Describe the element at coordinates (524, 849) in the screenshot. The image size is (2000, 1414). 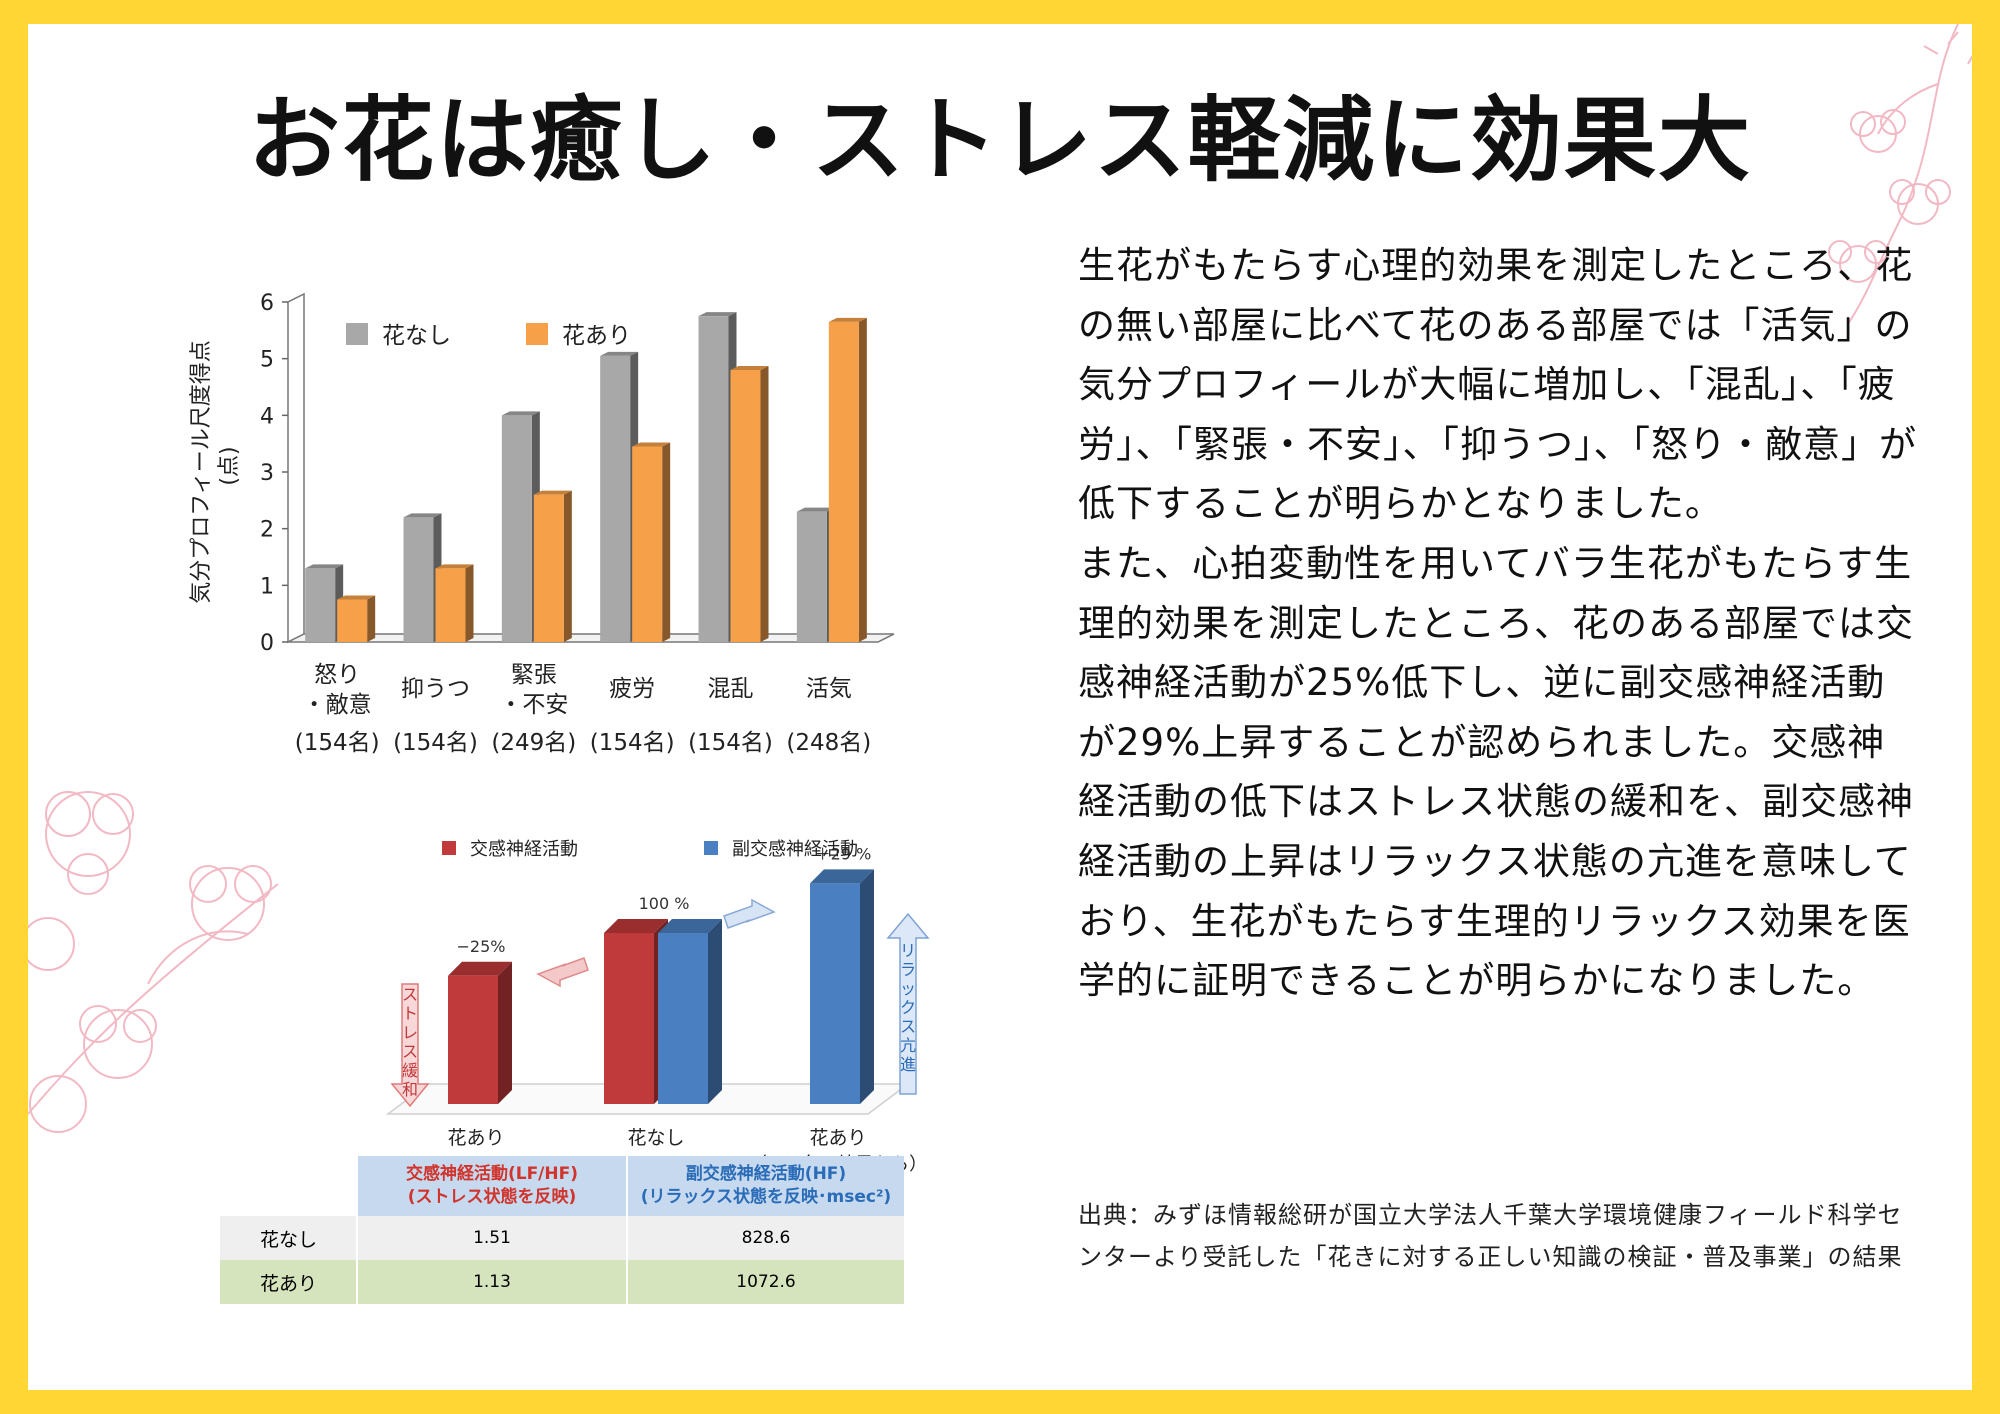
I see `legend-label: 交感神経活動` at that location.